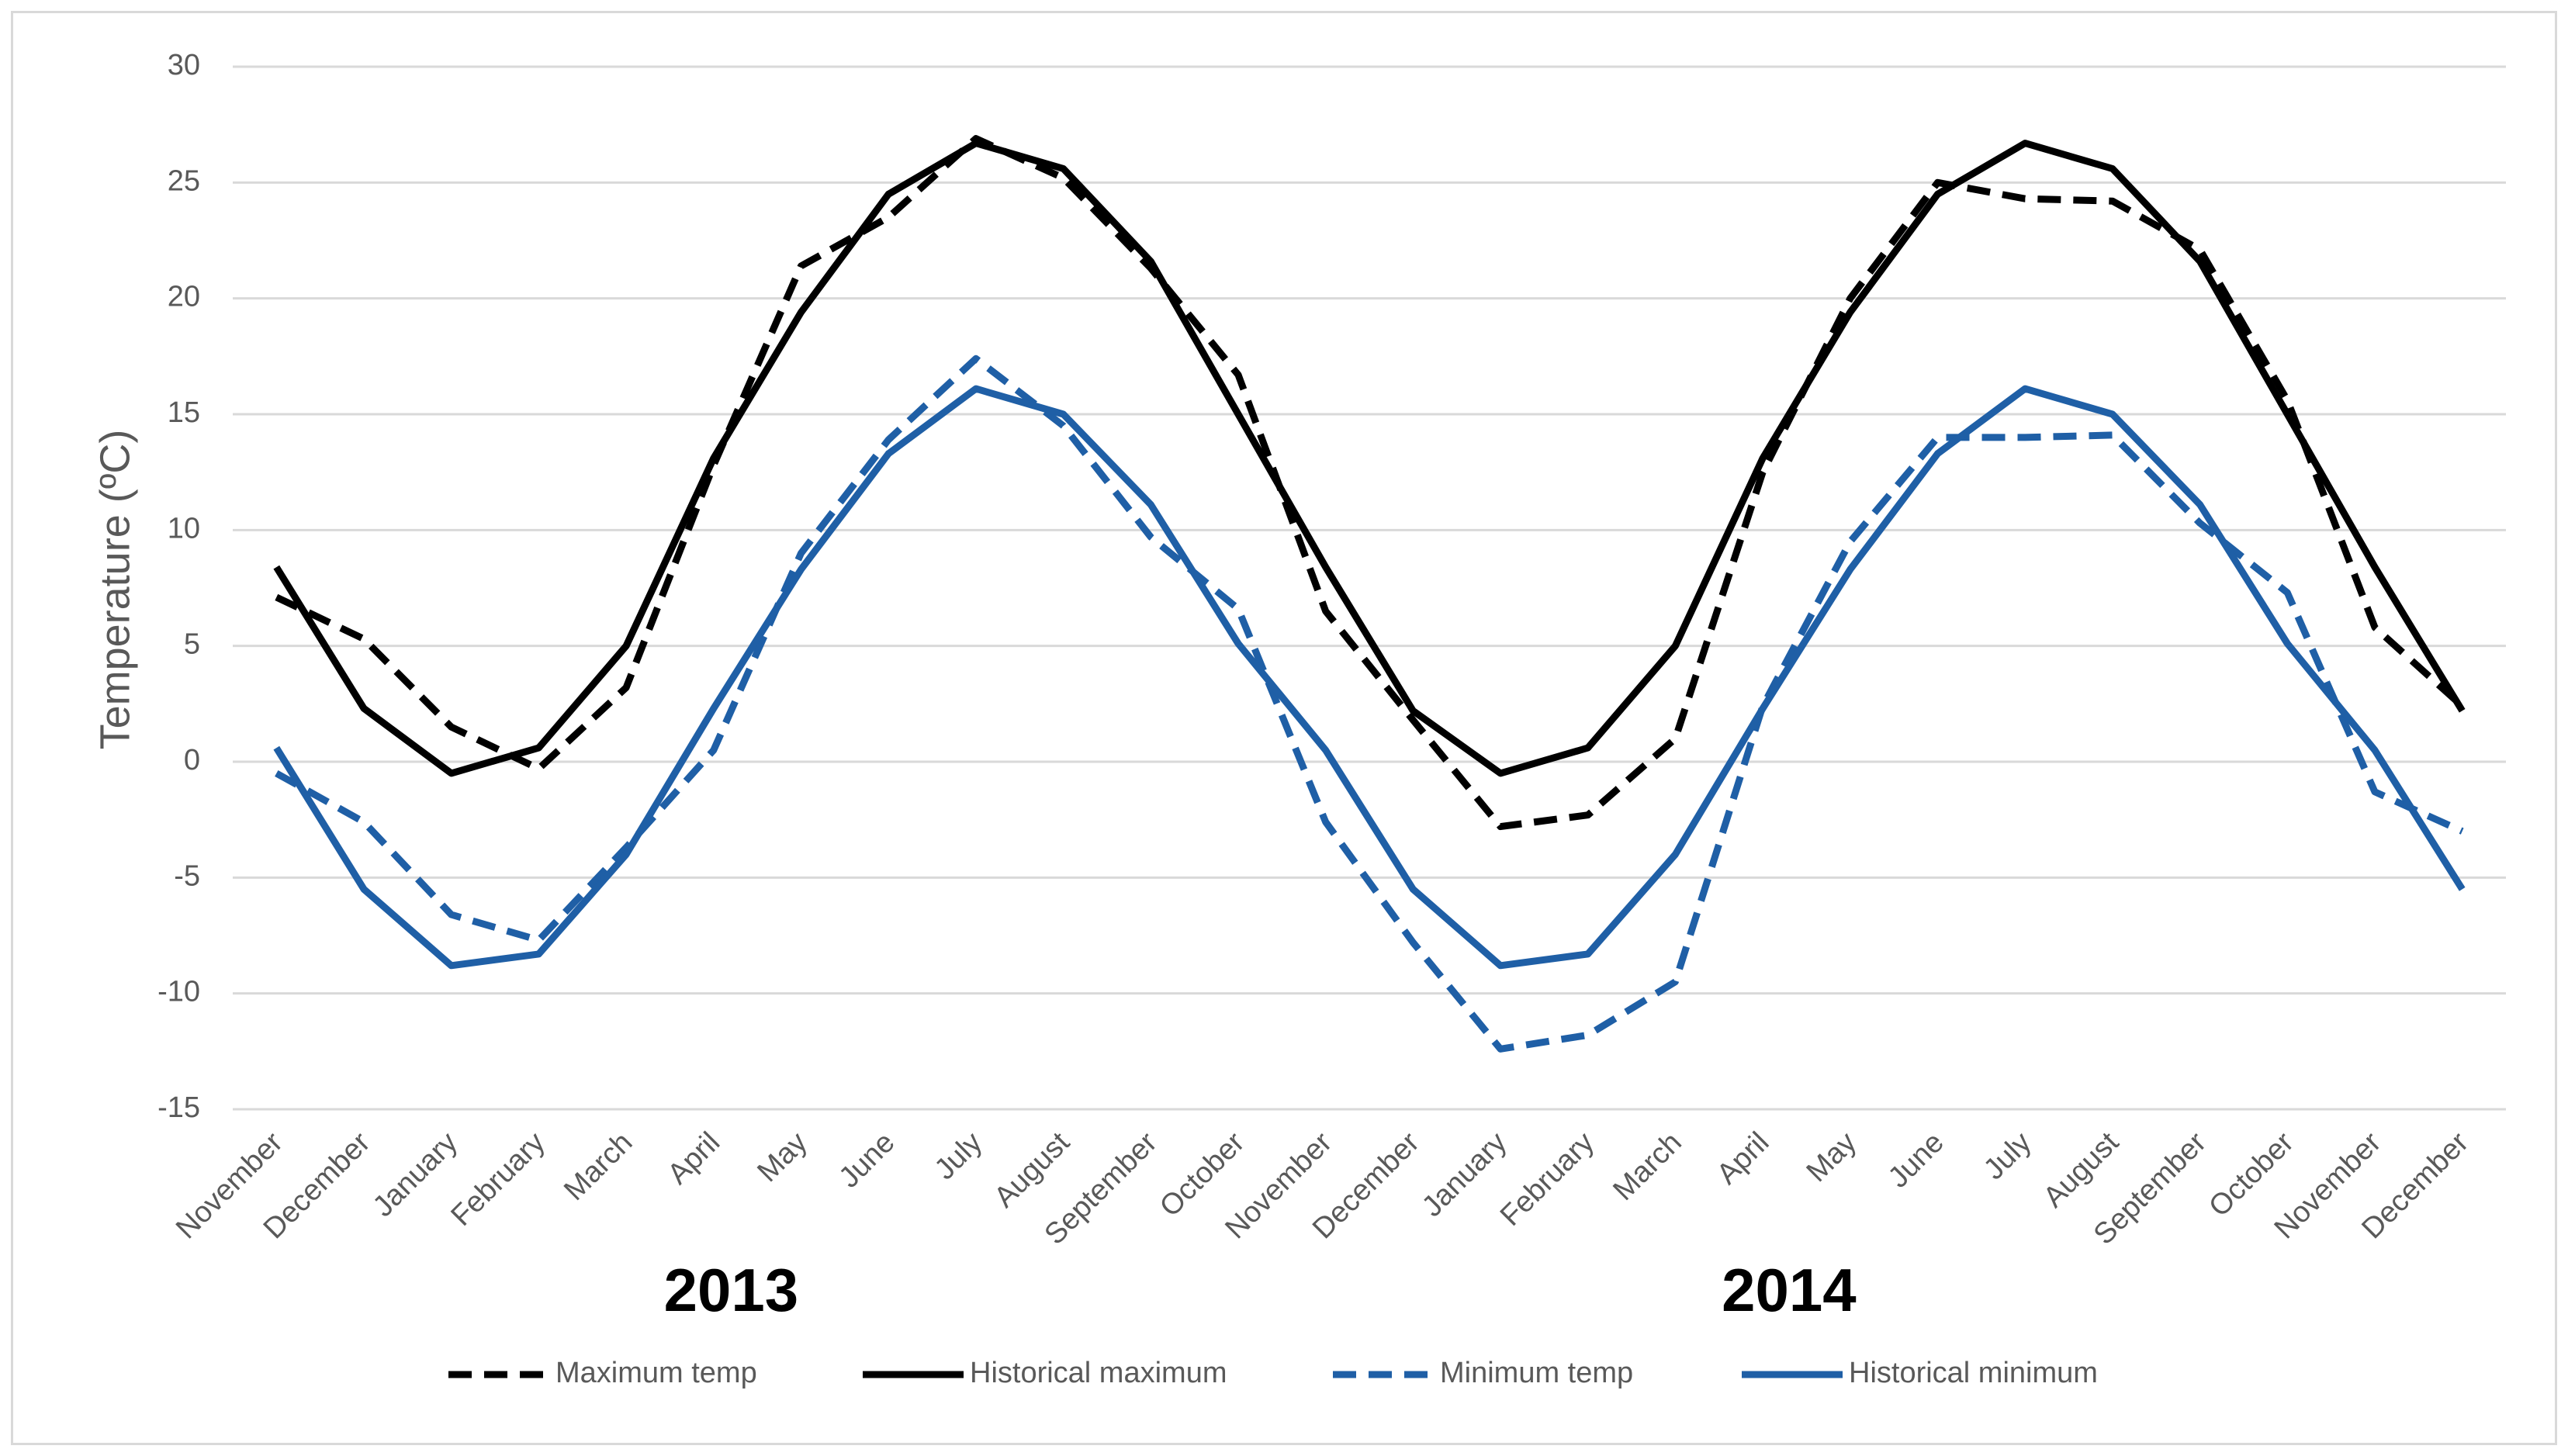 This screenshot has width=2568, height=1456. Describe the element at coordinates (192, 644) in the screenshot. I see `y-tick-label: 5` at that location.